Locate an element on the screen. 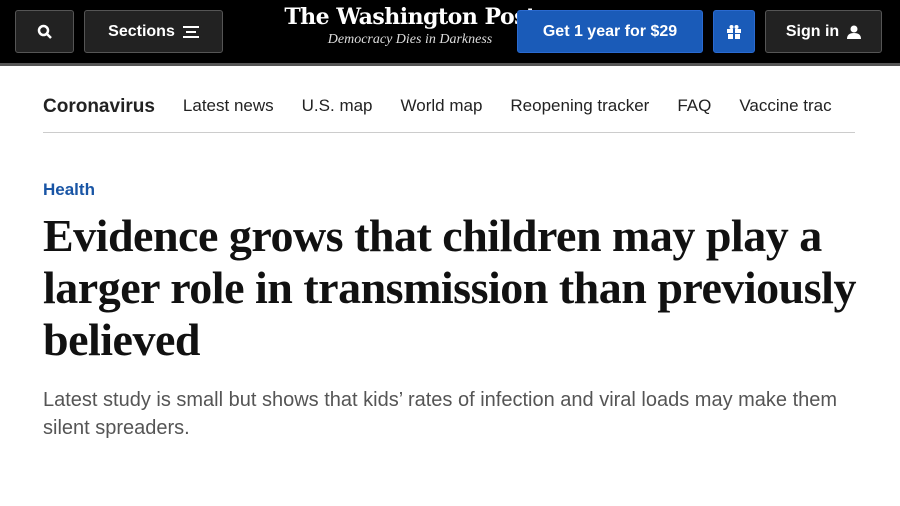 The width and height of the screenshot is (900, 506). article-kicker: Health is located at coordinates (69, 189).